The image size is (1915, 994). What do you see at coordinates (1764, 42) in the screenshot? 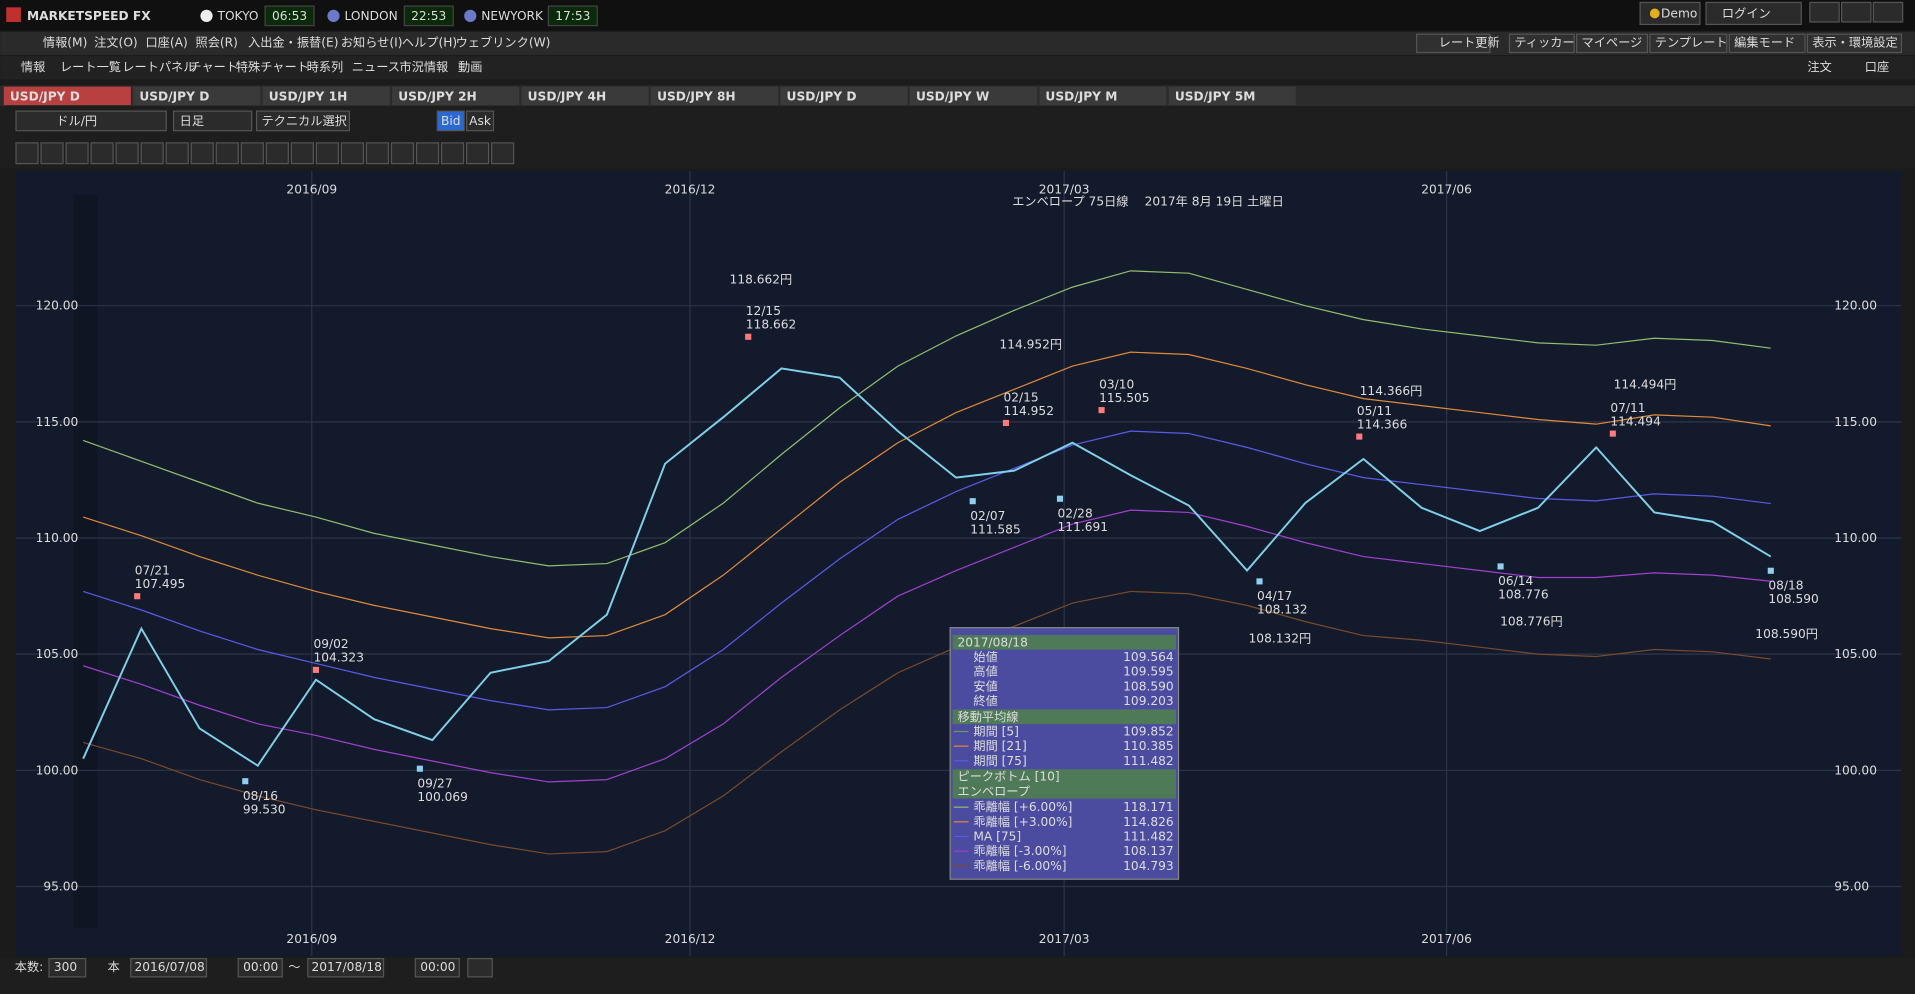
I see `menu-right-item: 編集モード` at bounding box center [1764, 42].